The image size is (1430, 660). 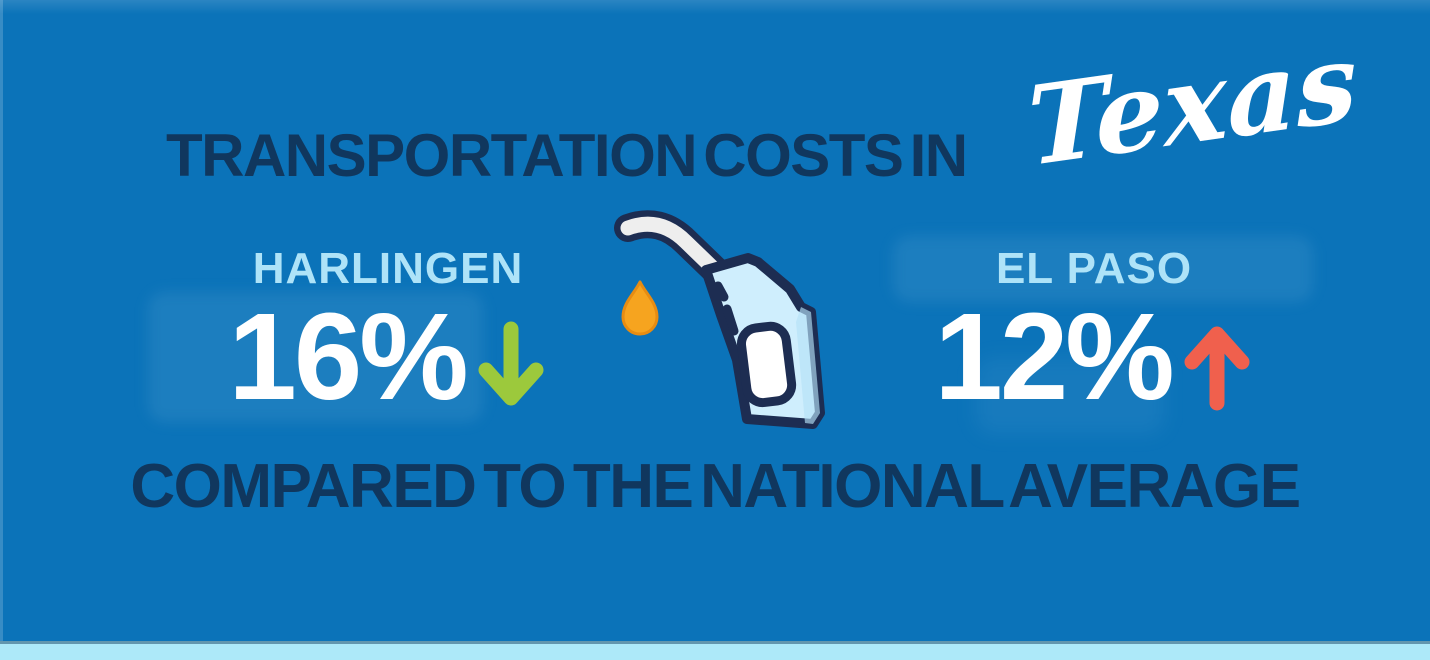 What do you see at coordinates (715, 7) in the screenshot?
I see `top-edge-highlight` at bounding box center [715, 7].